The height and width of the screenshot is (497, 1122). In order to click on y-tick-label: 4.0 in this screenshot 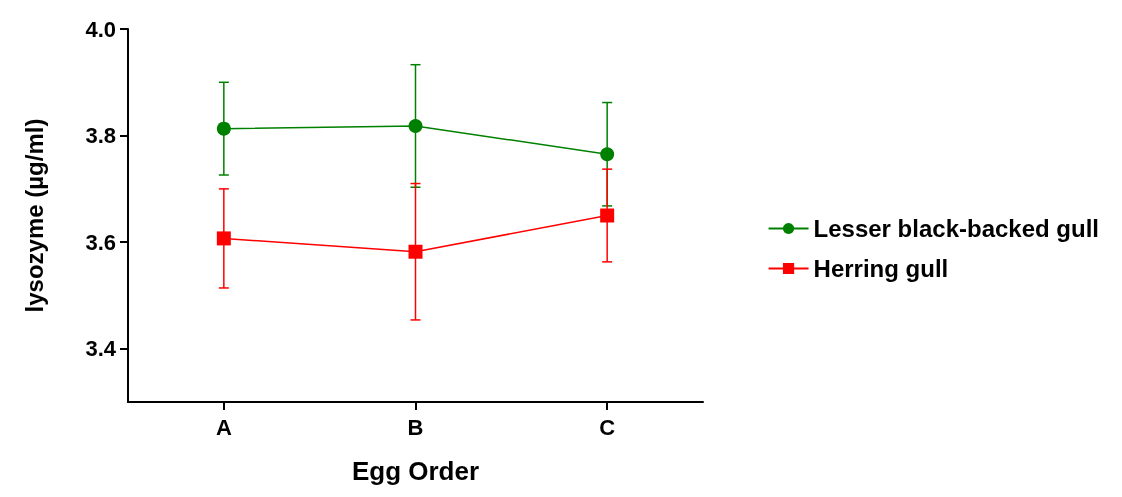, I will do `click(100, 29)`.